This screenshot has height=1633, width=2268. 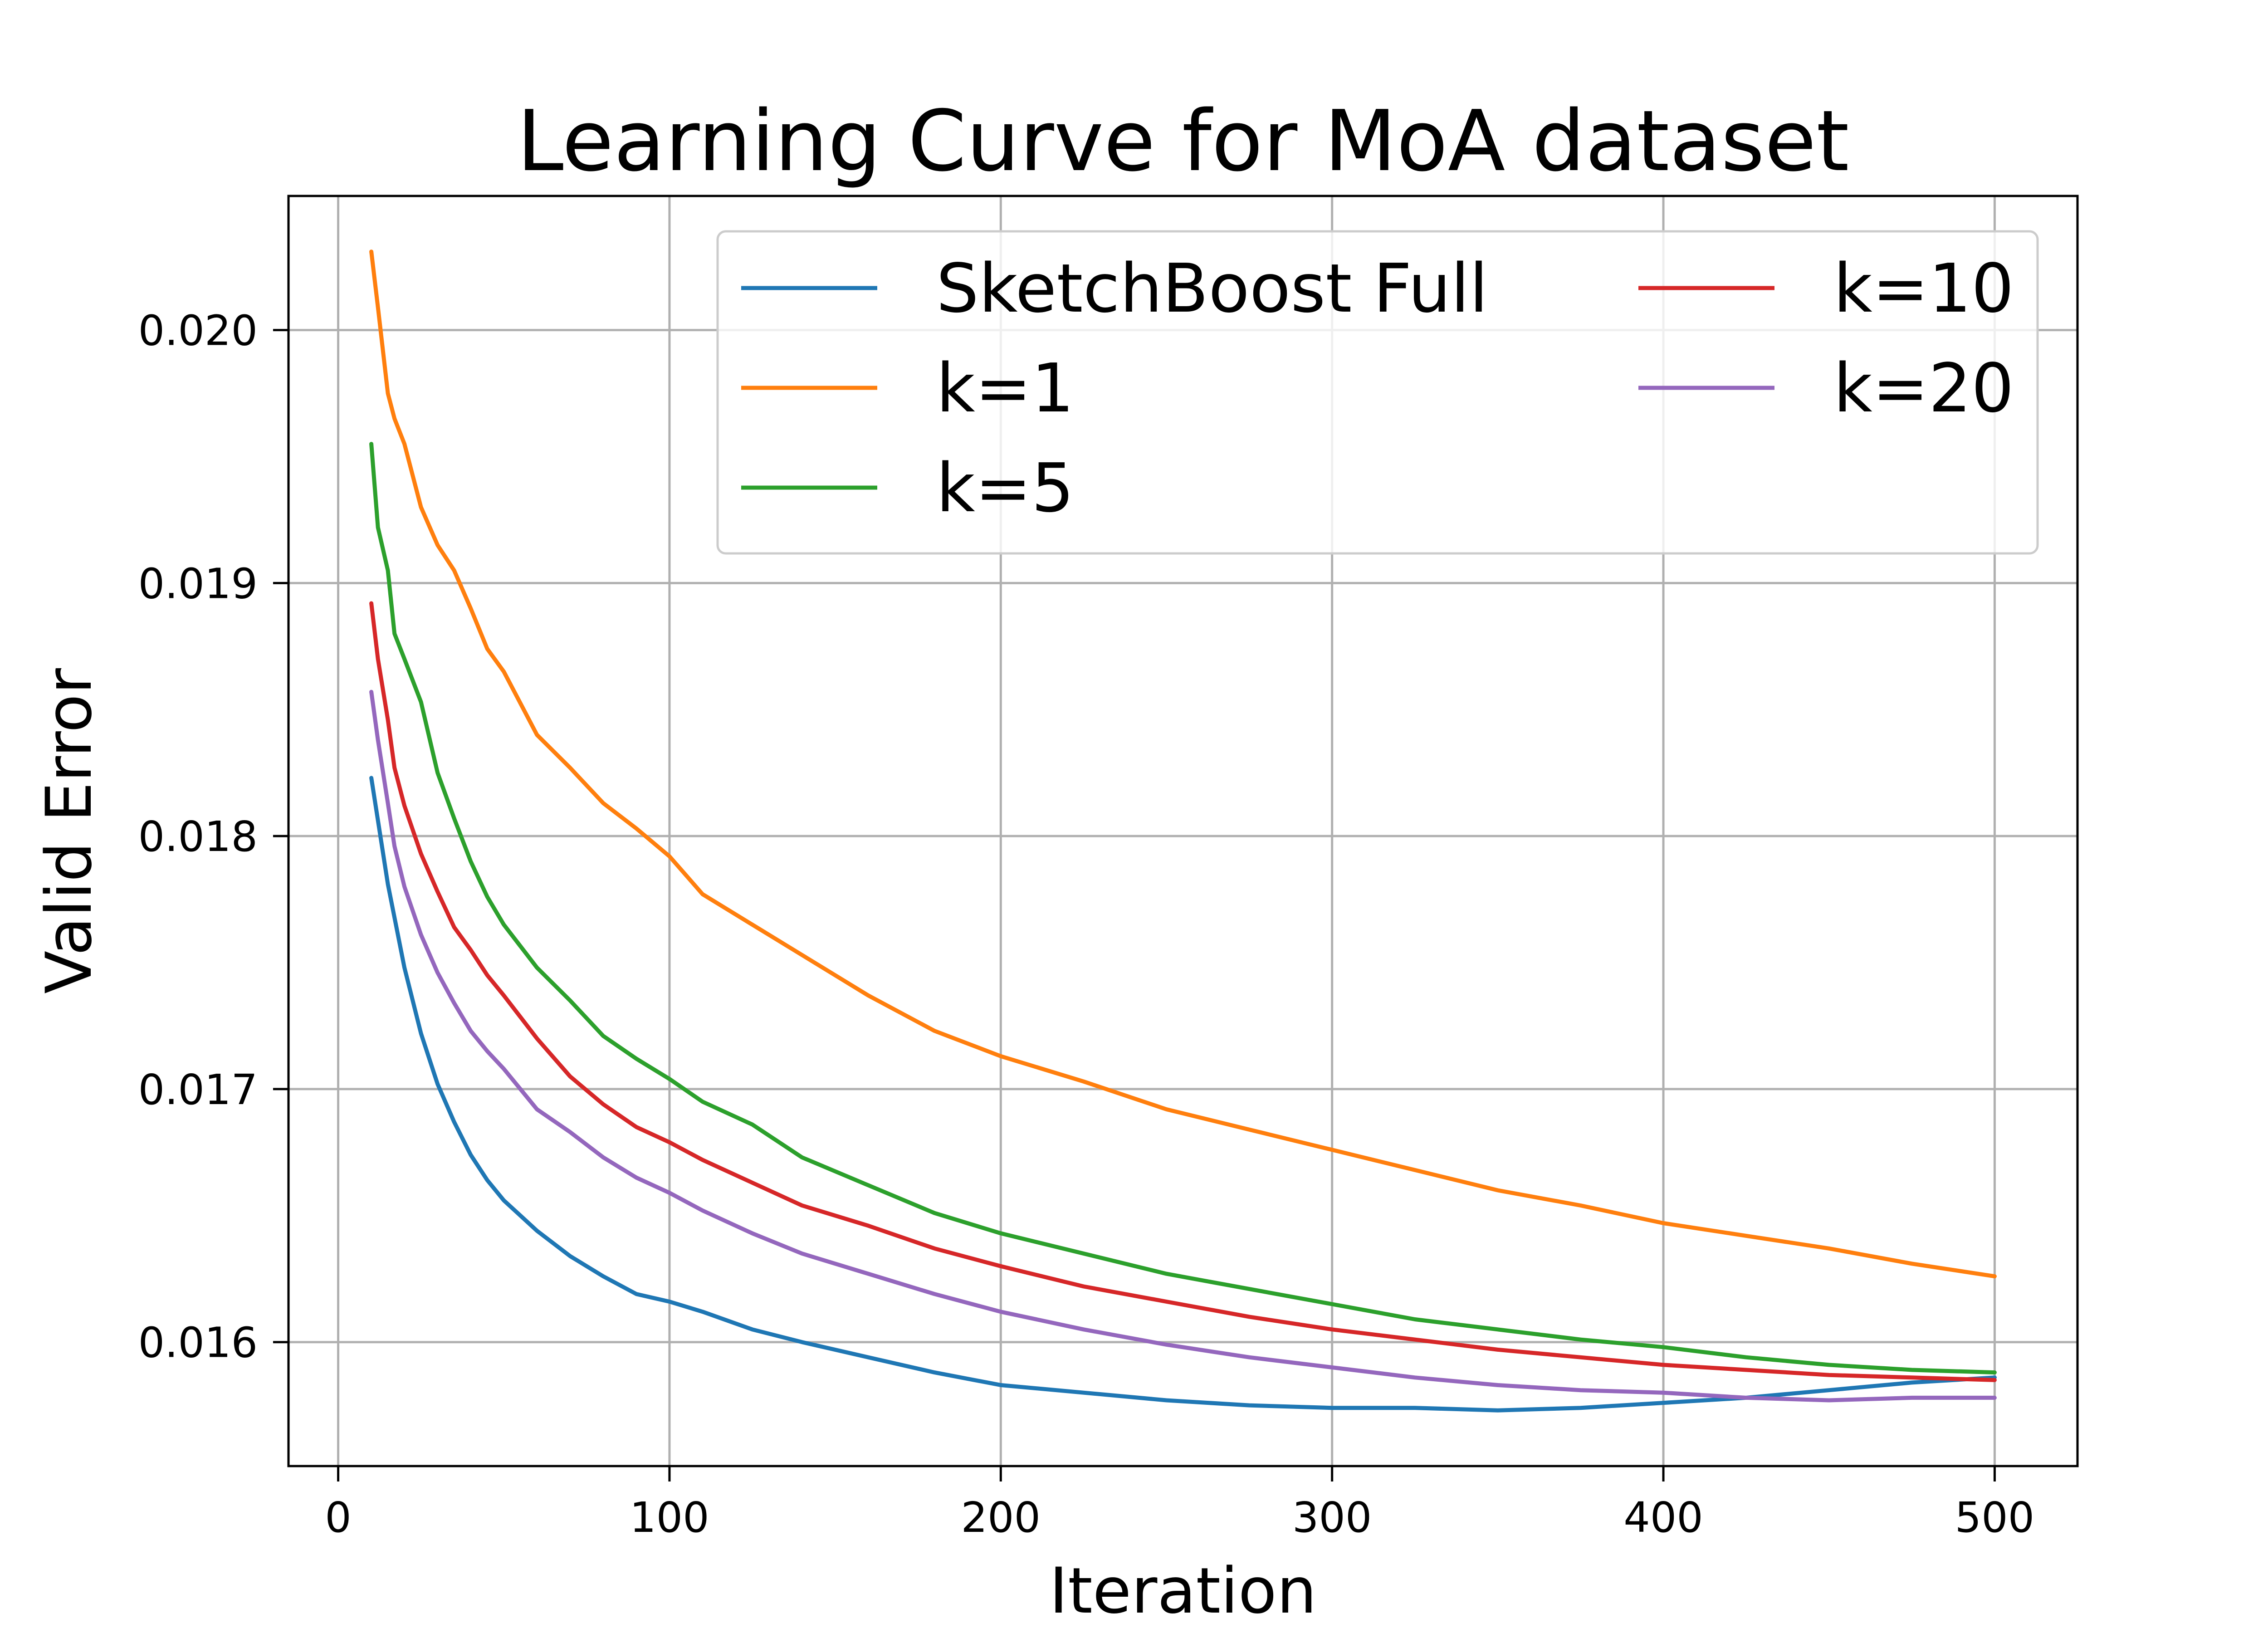 What do you see at coordinates (198, 583) in the screenshot?
I see `y-tick-label: 0.019` at bounding box center [198, 583].